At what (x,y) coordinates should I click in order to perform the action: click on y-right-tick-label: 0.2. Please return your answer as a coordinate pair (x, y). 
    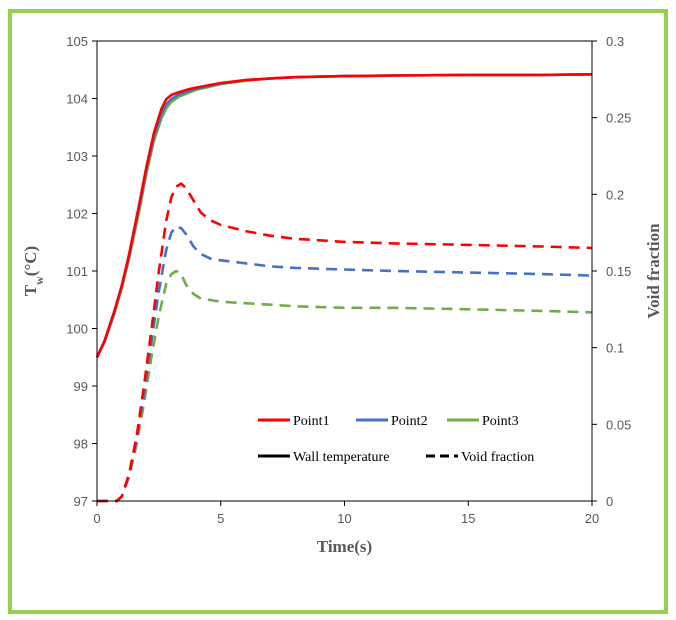
    Looking at the image, I should click on (615, 194).